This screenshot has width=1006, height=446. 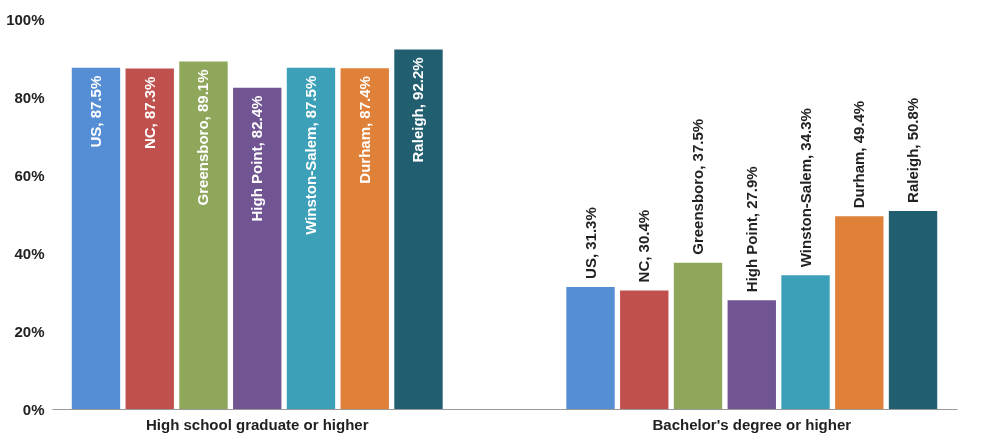 I want to click on data-label: High Point, 27.9%, so click(x=751, y=229).